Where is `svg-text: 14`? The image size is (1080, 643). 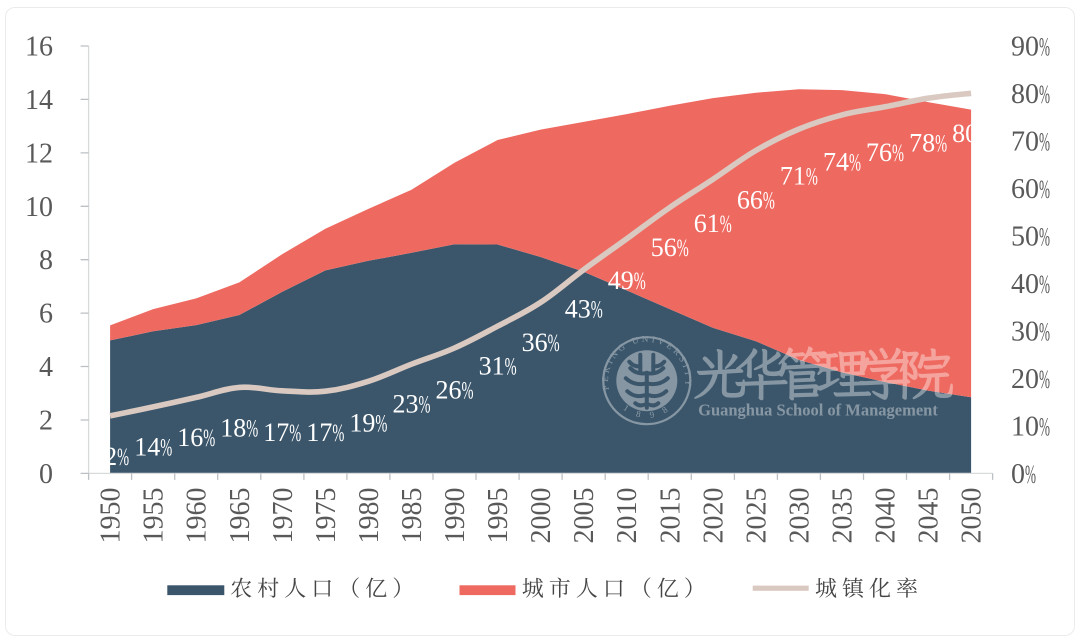 svg-text: 14 is located at coordinates (39, 100).